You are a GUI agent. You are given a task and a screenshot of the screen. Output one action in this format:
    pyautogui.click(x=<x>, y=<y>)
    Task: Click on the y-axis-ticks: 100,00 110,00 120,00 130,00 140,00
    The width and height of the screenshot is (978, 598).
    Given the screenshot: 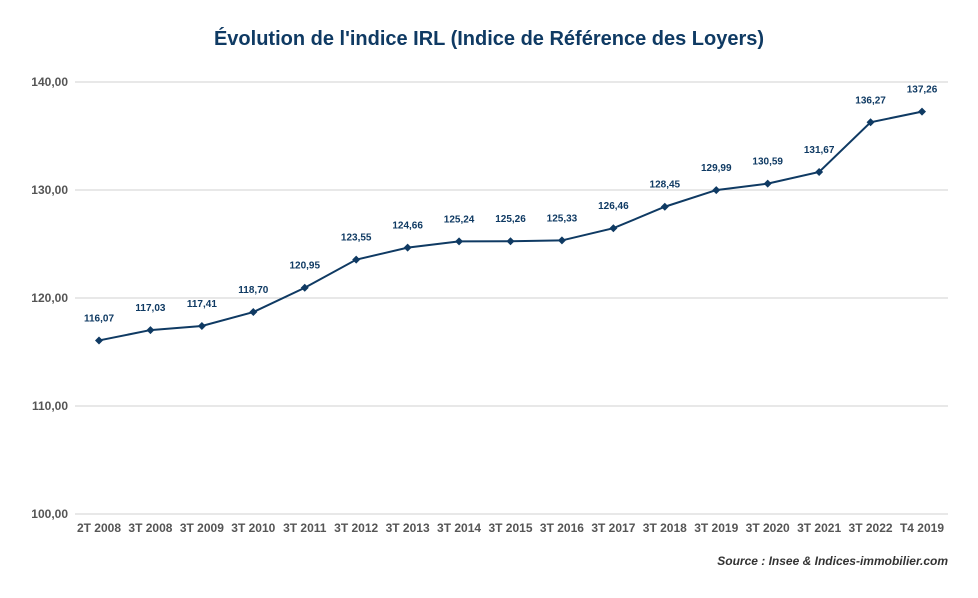 What is the action you would take?
    pyautogui.click(x=49, y=298)
    